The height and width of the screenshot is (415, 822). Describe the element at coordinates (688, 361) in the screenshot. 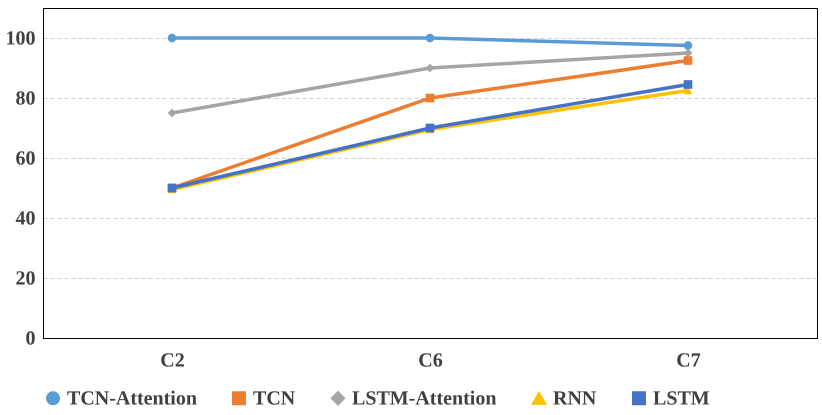

I see `x-tick-label: C7` at that location.